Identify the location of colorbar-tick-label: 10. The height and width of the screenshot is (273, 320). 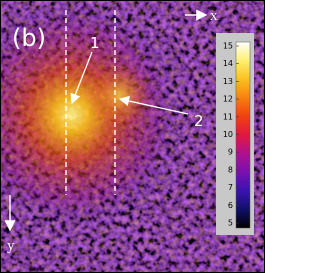
(228, 134).